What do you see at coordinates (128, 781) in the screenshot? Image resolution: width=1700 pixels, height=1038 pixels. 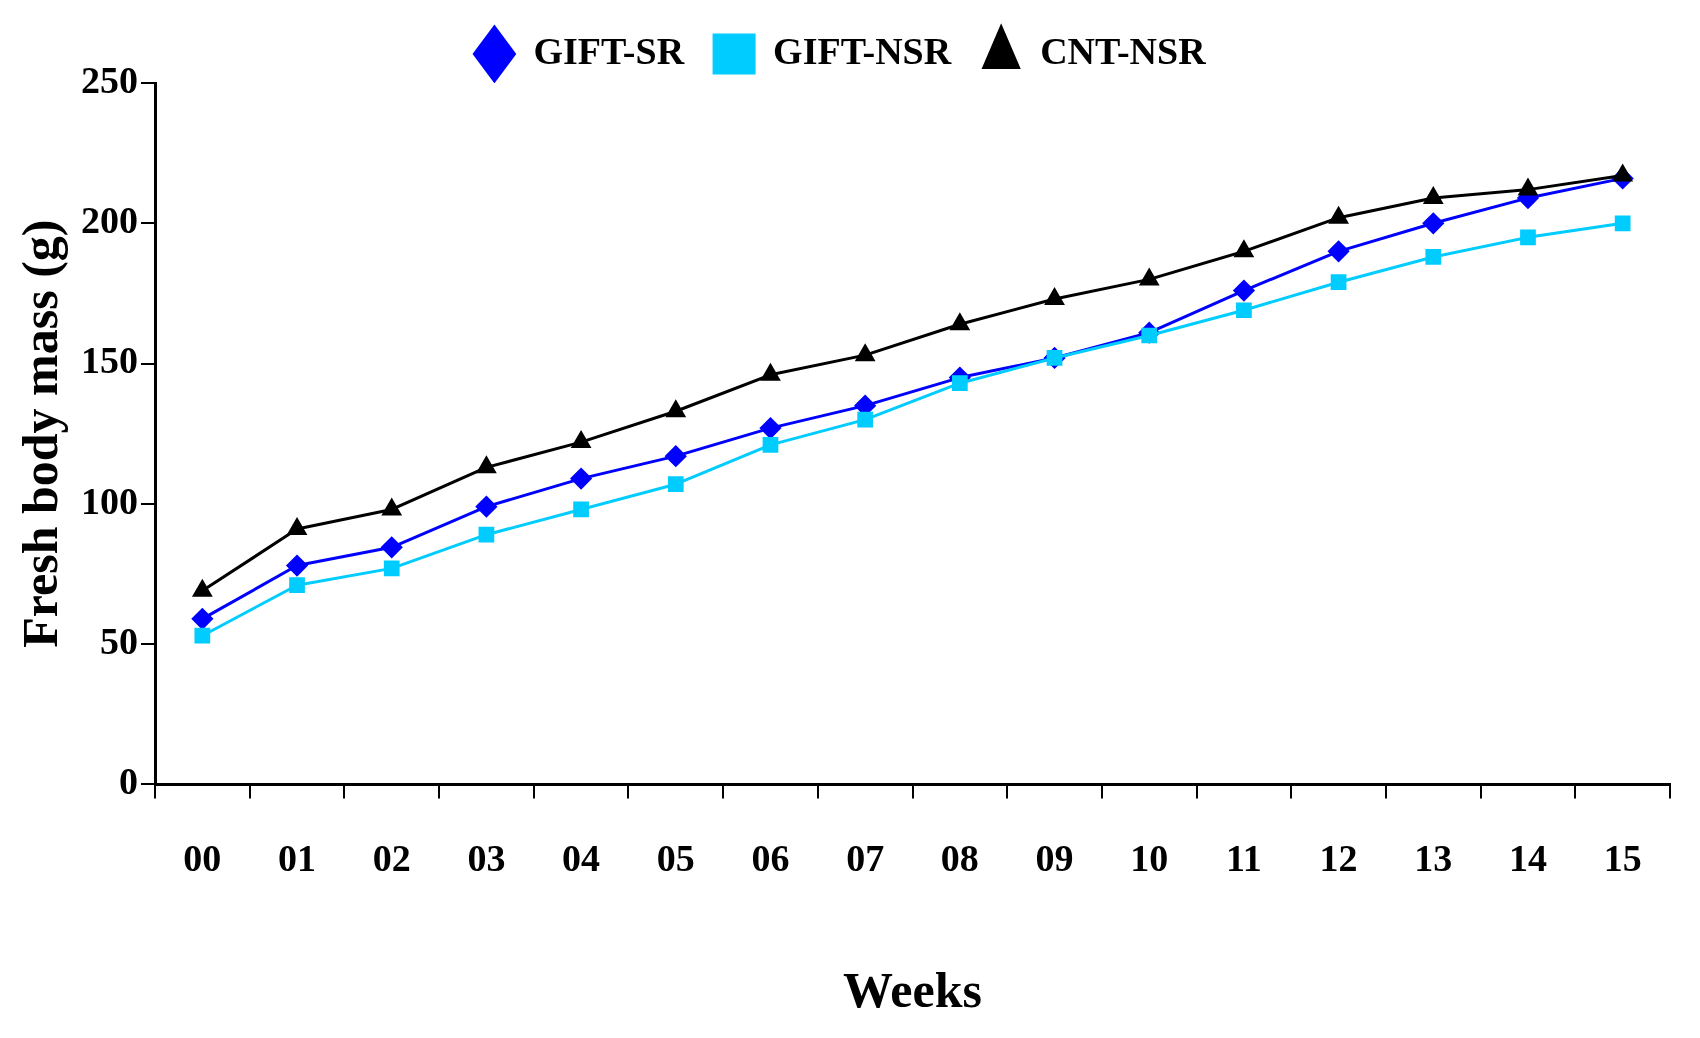 I see `y-tick-label: 0` at bounding box center [128, 781].